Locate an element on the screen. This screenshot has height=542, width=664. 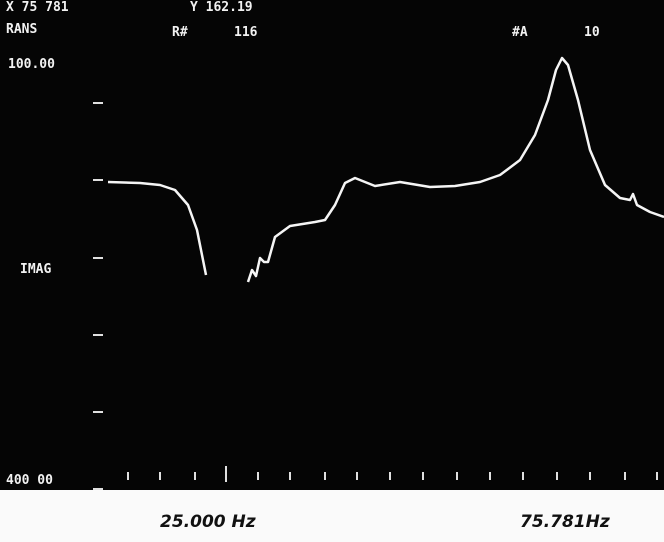
cursor-y: Y 162.19 is located at coordinates (221, 7).